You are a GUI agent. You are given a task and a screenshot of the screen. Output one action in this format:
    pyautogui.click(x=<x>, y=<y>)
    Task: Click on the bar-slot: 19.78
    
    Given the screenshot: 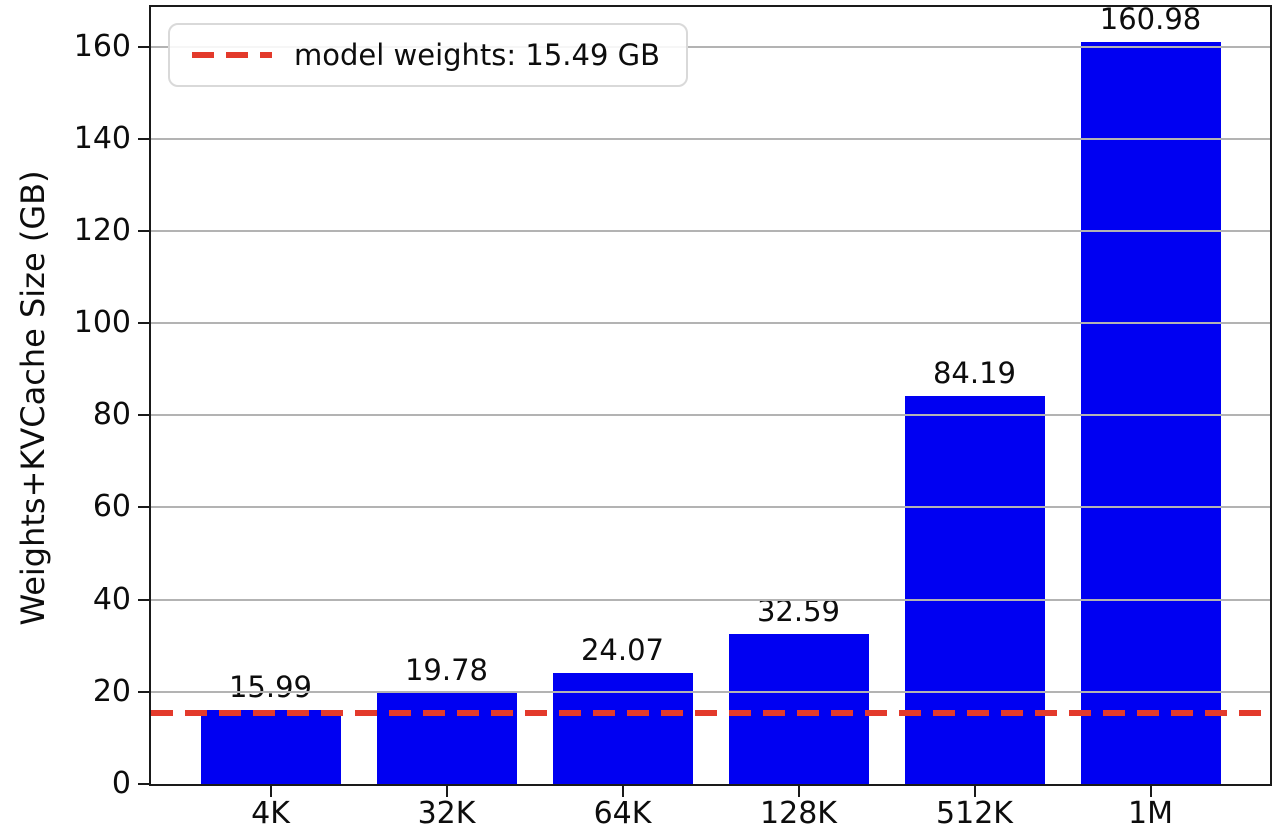 What is the action you would take?
    pyautogui.click(x=446, y=395)
    